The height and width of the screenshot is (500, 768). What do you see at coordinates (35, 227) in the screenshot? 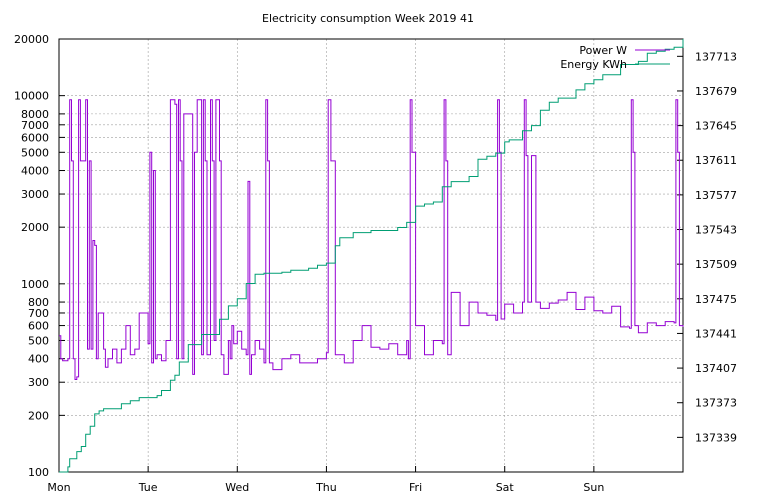
I see `left-tick-label: 2000` at bounding box center [35, 227].